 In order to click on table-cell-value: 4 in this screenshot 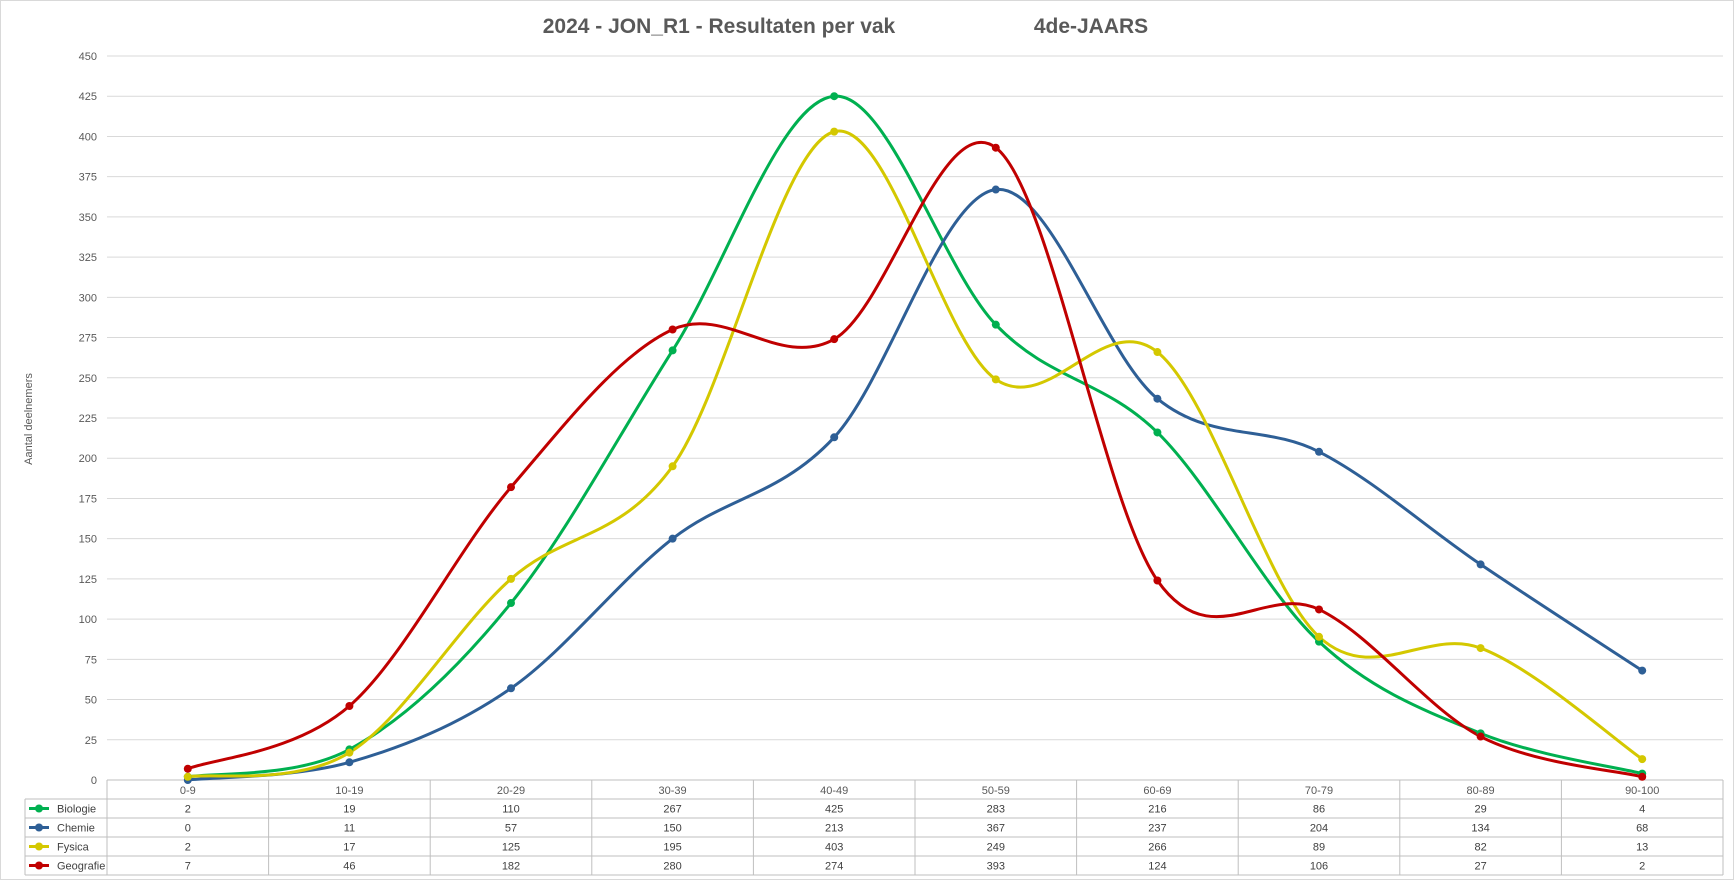, I will do `click(1642, 810)`.